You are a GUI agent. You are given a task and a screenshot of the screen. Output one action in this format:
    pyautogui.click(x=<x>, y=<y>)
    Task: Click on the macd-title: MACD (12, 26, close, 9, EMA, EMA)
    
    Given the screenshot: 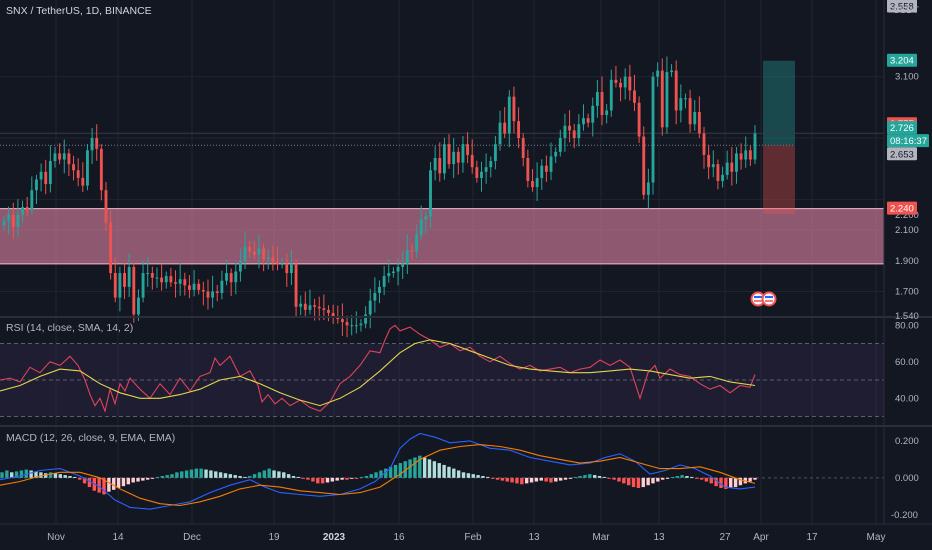 What is the action you would take?
    pyautogui.click(x=91, y=438)
    